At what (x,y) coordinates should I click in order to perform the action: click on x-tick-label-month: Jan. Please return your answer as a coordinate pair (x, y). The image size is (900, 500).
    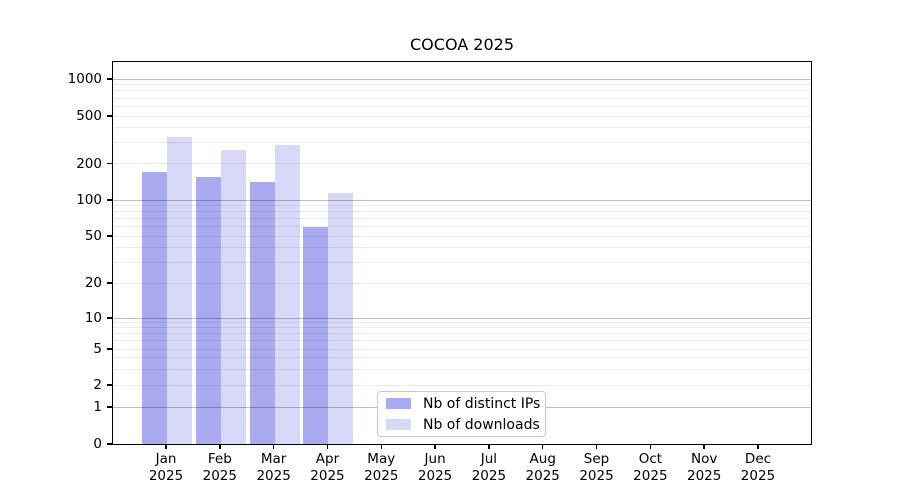
    Looking at the image, I should click on (166, 459).